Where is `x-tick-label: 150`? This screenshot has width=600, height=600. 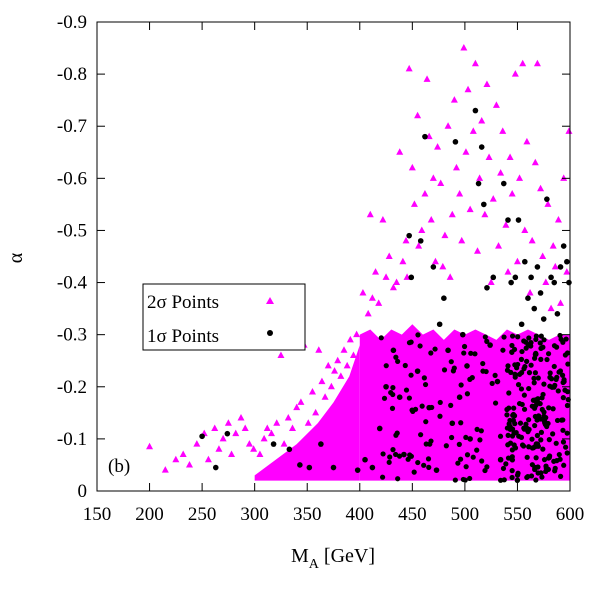 x-tick-label: 150 is located at coordinates (97, 514).